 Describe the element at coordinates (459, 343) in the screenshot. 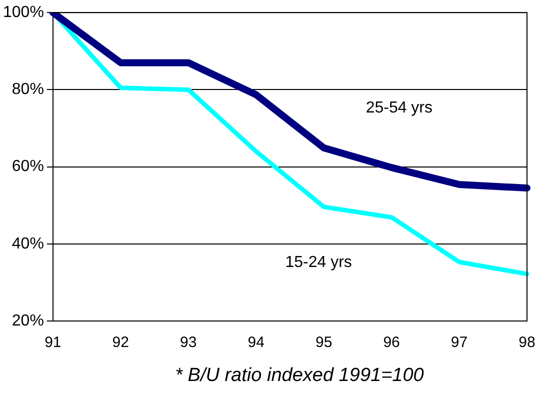

I see `x-tick-label: 97` at that location.